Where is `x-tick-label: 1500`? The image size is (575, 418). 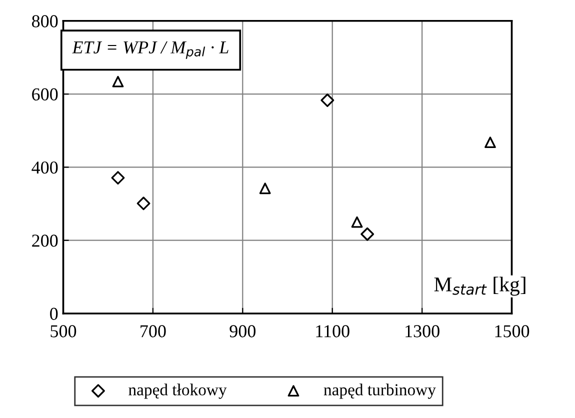 x-tick-label: 1500 is located at coordinates (512, 331).